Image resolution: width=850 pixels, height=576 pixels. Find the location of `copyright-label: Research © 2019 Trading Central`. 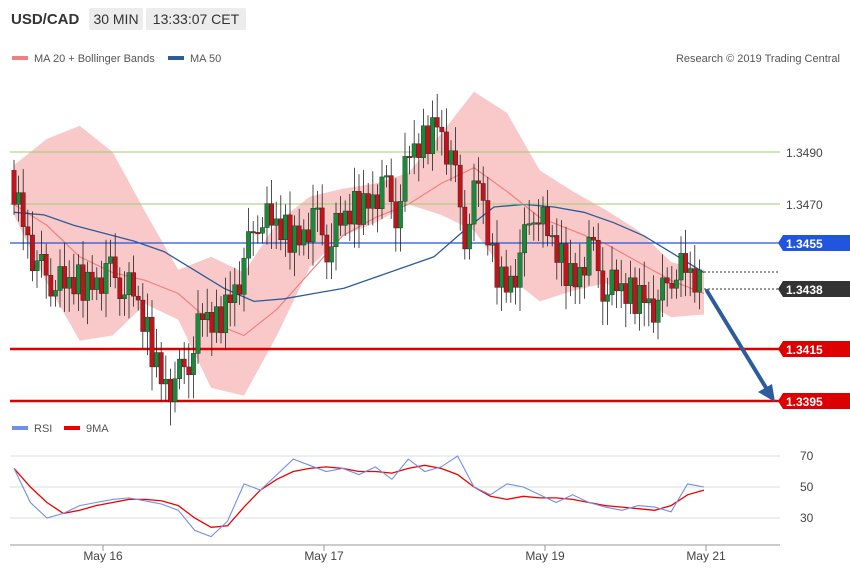

copyright-label: Research © 2019 Trading Central is located at coordinates (758, 59).